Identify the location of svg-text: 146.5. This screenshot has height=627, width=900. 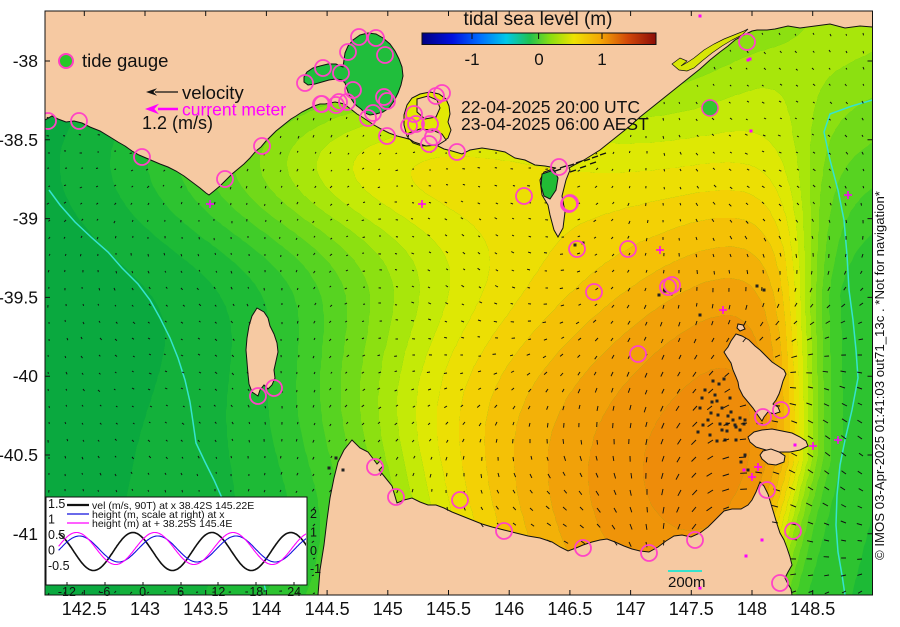
(569, 609).